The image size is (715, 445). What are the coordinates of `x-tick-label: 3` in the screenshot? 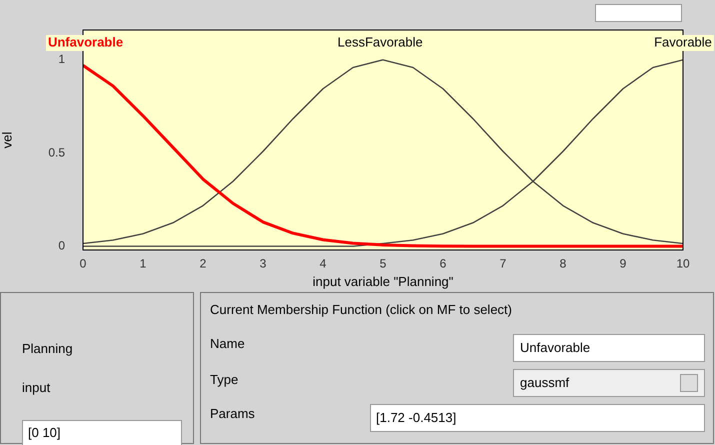 It's located at (263, 263).